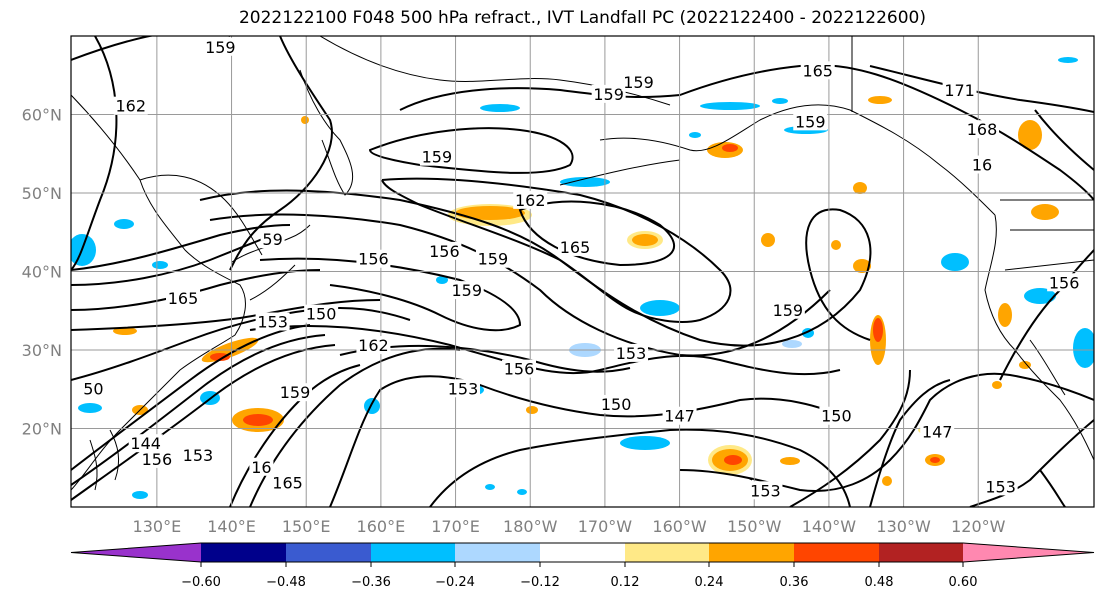 The width and height of the screenshot is (1105, 601). I want to click on contour-label: 16, so click(982, 165).